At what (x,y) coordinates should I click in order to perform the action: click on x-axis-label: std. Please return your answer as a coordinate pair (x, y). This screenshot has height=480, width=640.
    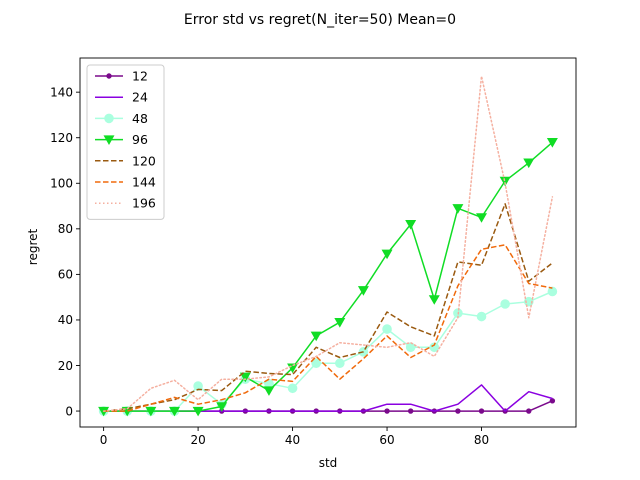
    Looking at the image, I should click on (328, 463).